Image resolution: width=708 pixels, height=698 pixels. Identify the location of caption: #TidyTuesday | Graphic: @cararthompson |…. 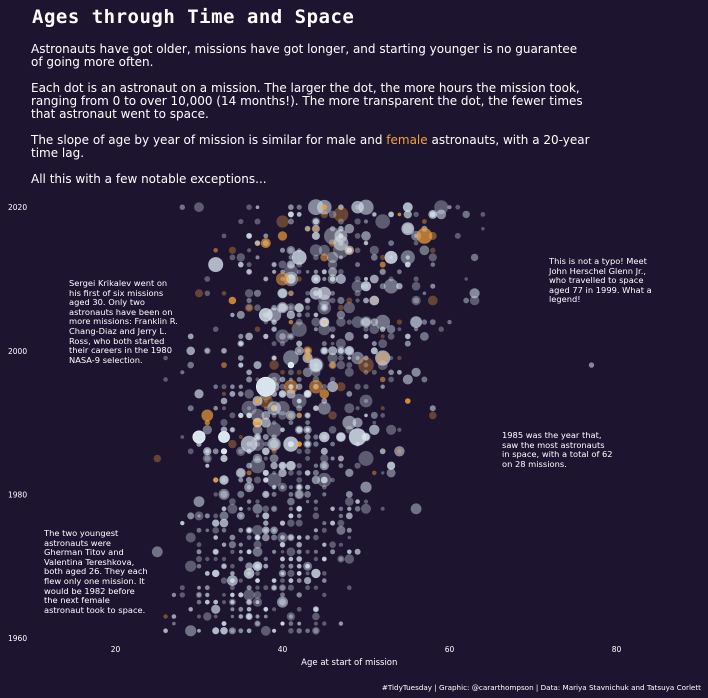
(541, 687).